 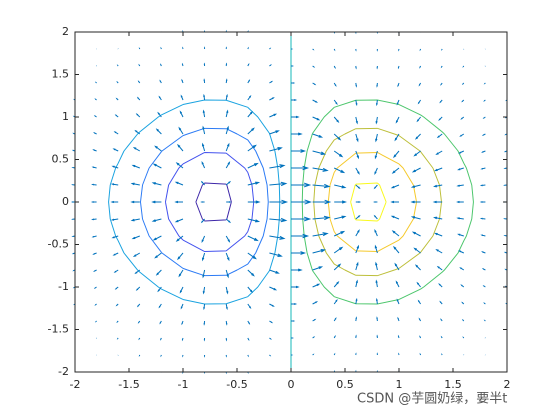 I want to click on y-tick-label: 2, so click(x=65, y=31).